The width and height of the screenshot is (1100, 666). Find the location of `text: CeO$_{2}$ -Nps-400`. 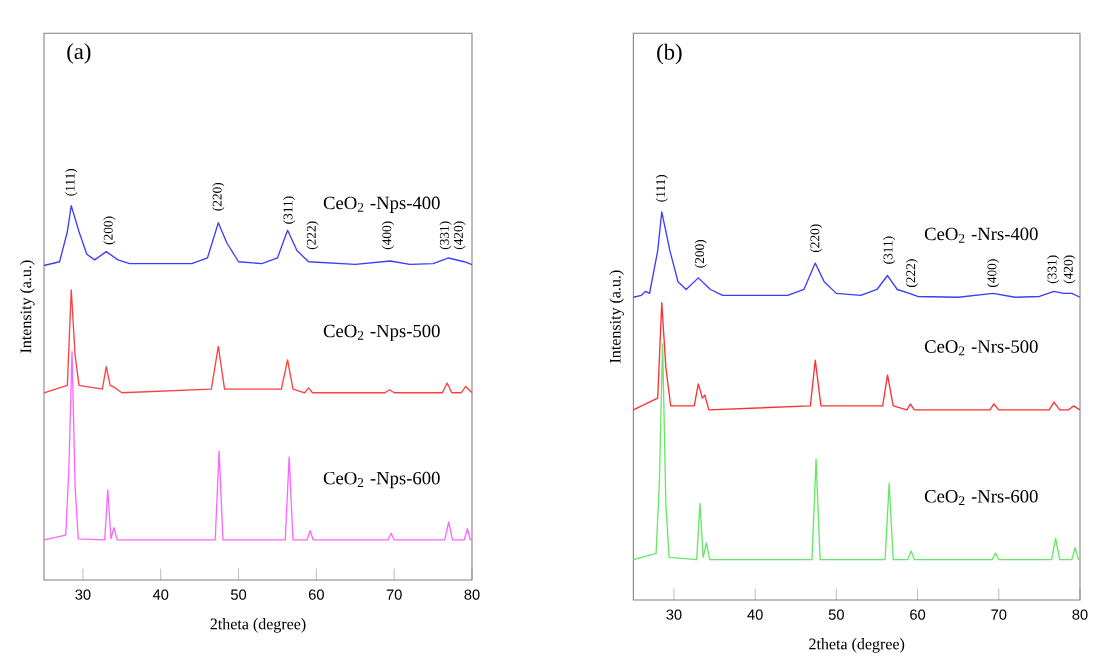

text: CeO$_{2}$ -Nps-400 is located at coordinates (381, 205).